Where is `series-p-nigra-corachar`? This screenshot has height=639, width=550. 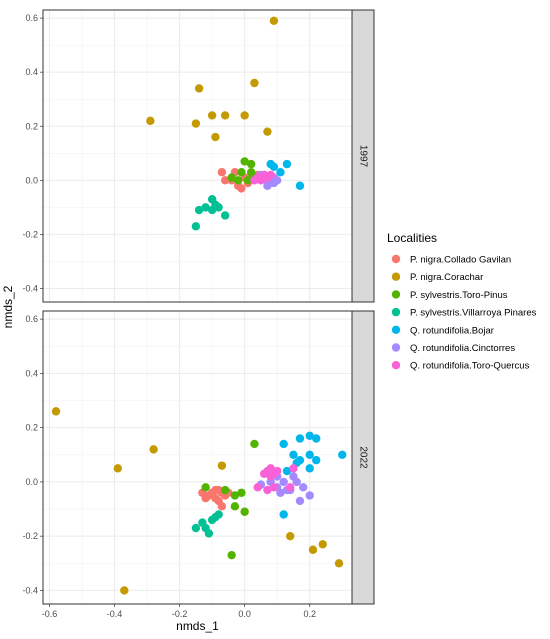 series-p-nigra-corachar is located at coordinates (212, 79).